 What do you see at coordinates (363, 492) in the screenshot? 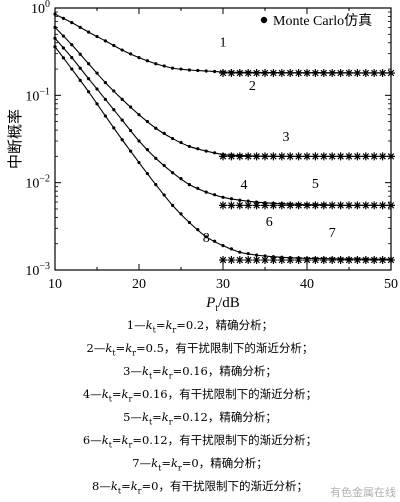
I see `watermark: 有色金属在线` at bounding box center [363, 492].